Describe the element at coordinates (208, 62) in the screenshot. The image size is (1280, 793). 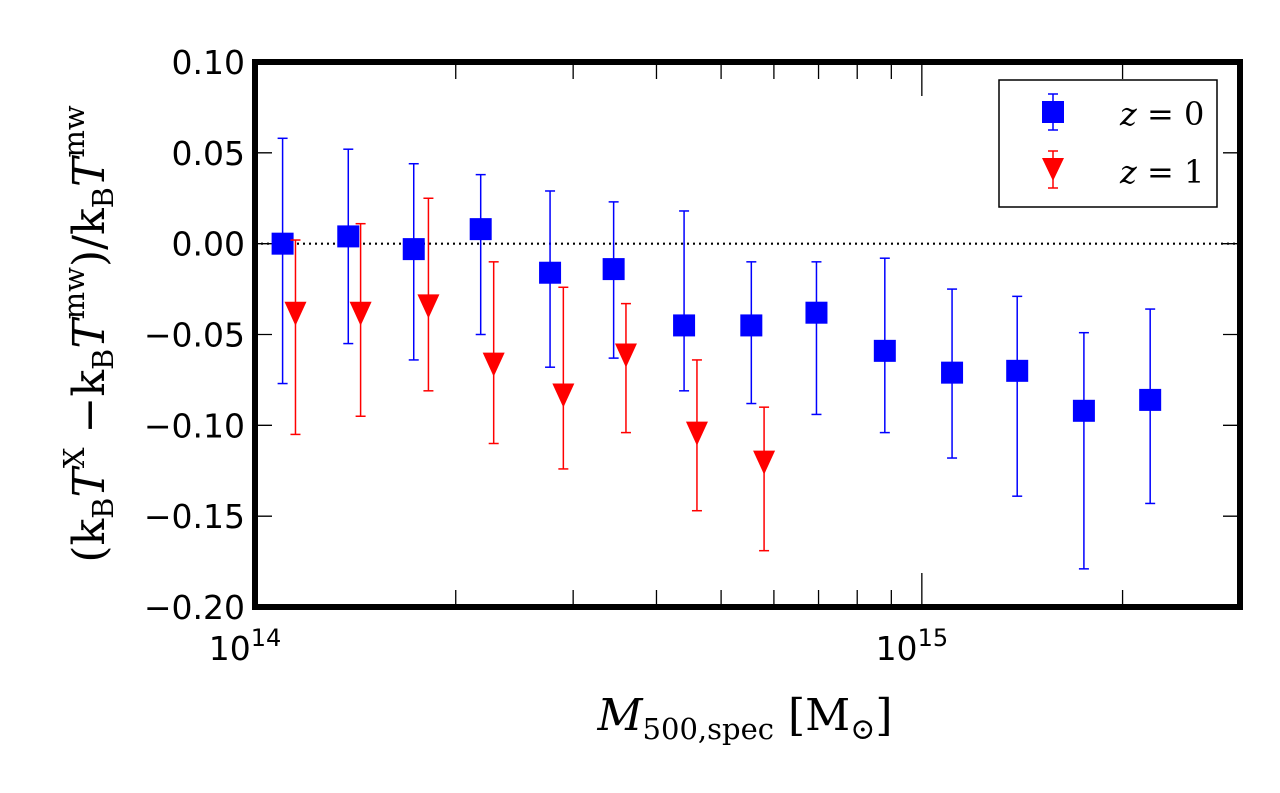
I see `y-tick-label: 0.10` at that location.